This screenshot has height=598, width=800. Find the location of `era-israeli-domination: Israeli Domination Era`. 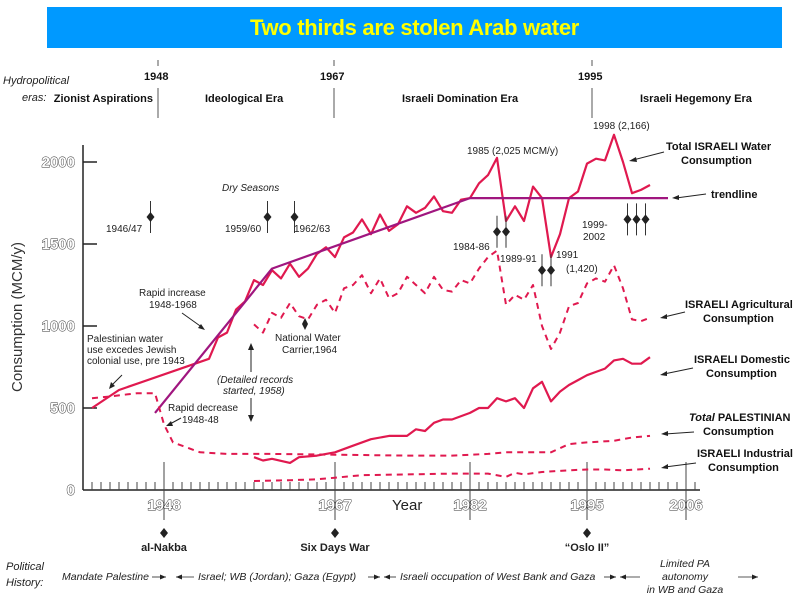

era-israeli-domination: Israeli Domination Era is located at coordinates (460, 99).